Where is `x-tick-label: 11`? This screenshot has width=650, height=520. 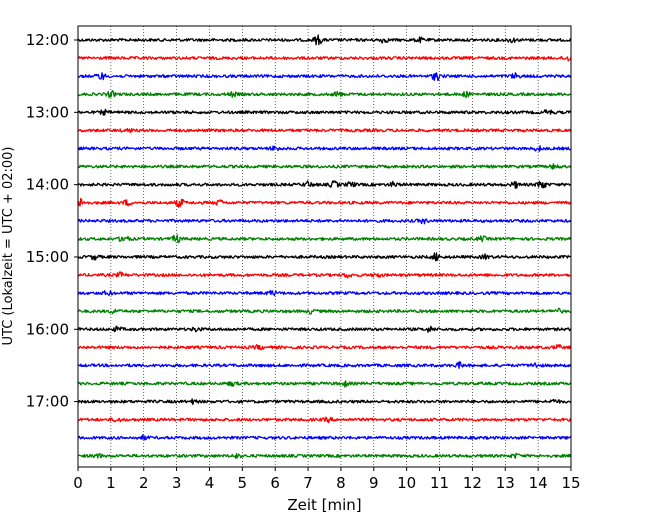
x-tick-label: 11 is located at coordinates (439, 483).